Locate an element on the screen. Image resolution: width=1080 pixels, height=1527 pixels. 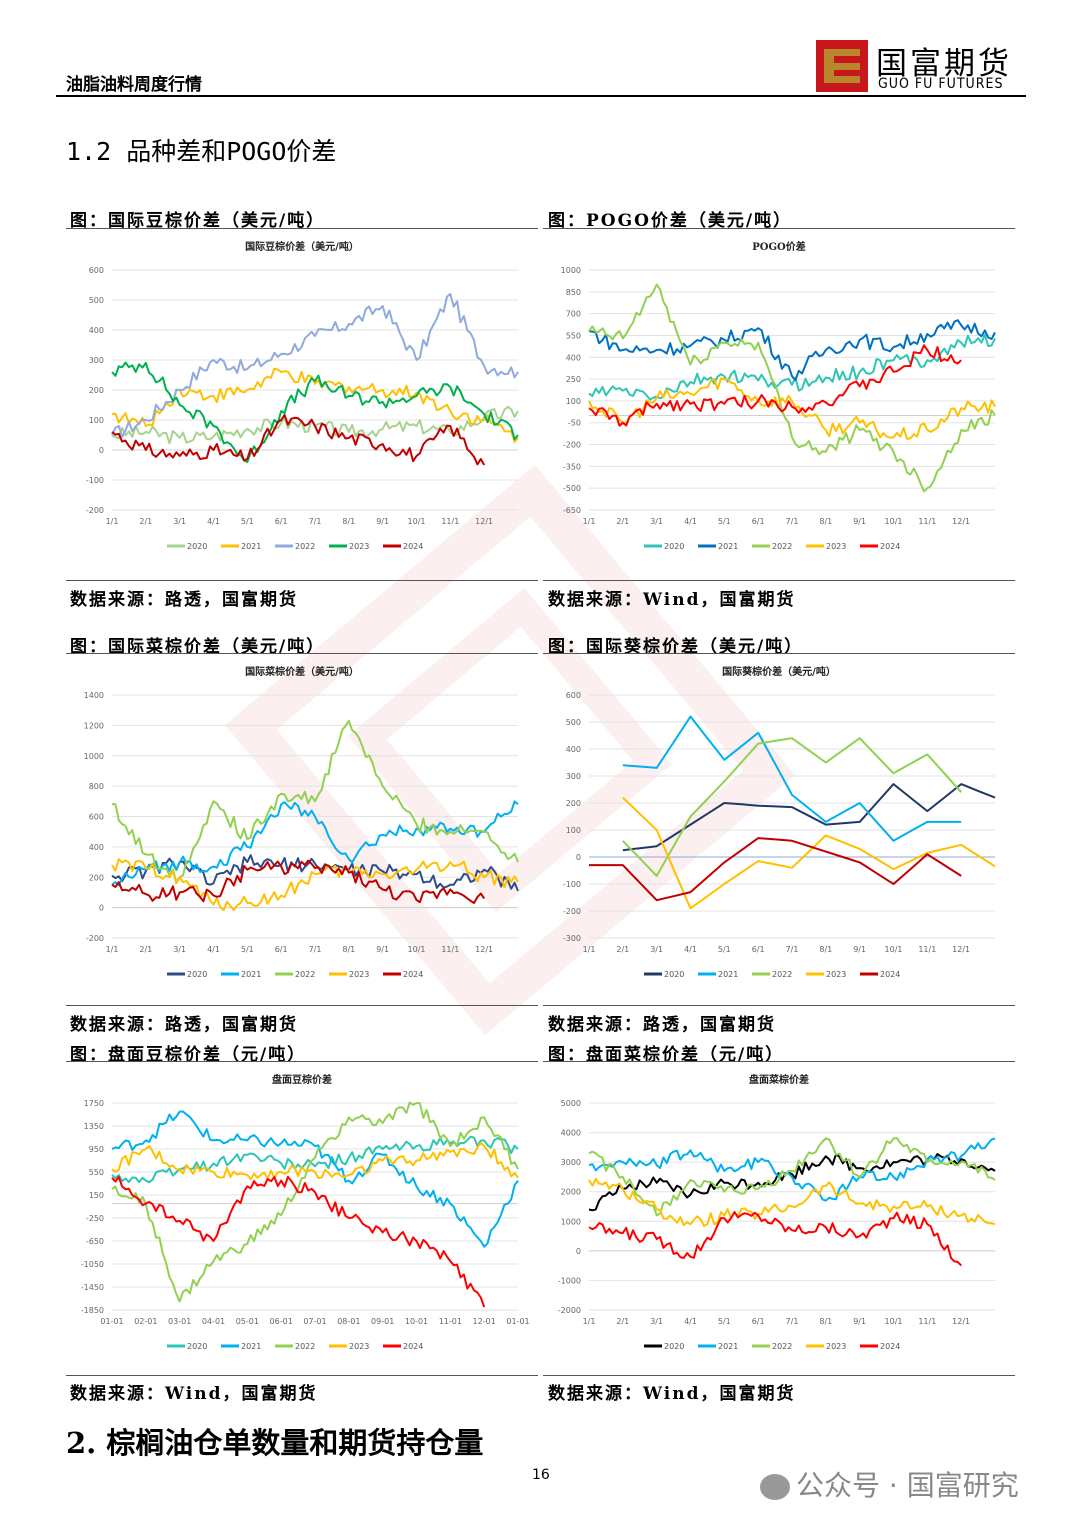
y-tick-label: 1000 is located at coordinates (94, 756).